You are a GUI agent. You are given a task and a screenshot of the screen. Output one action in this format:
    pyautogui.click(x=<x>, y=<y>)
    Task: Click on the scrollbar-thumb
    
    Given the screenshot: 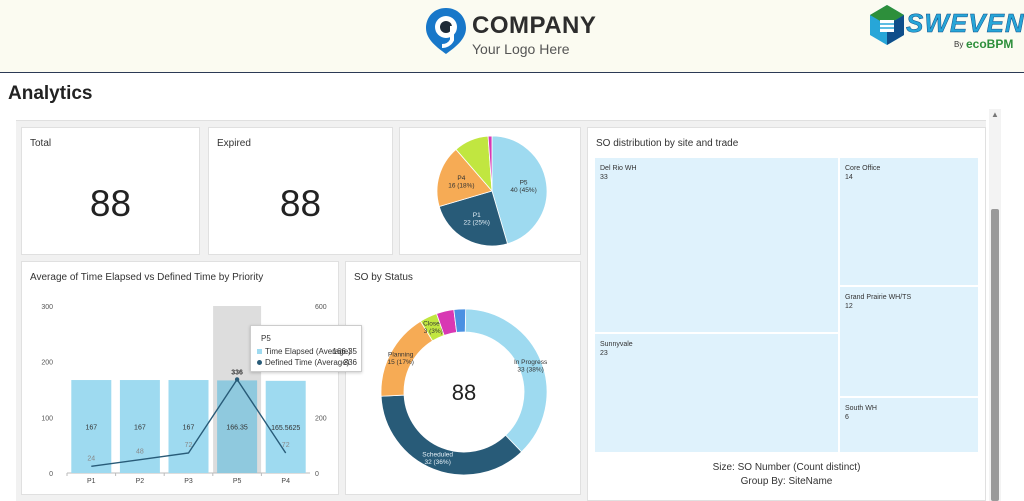 What is the action you would take?
    pyautogui.click(x=995, y=355)
    